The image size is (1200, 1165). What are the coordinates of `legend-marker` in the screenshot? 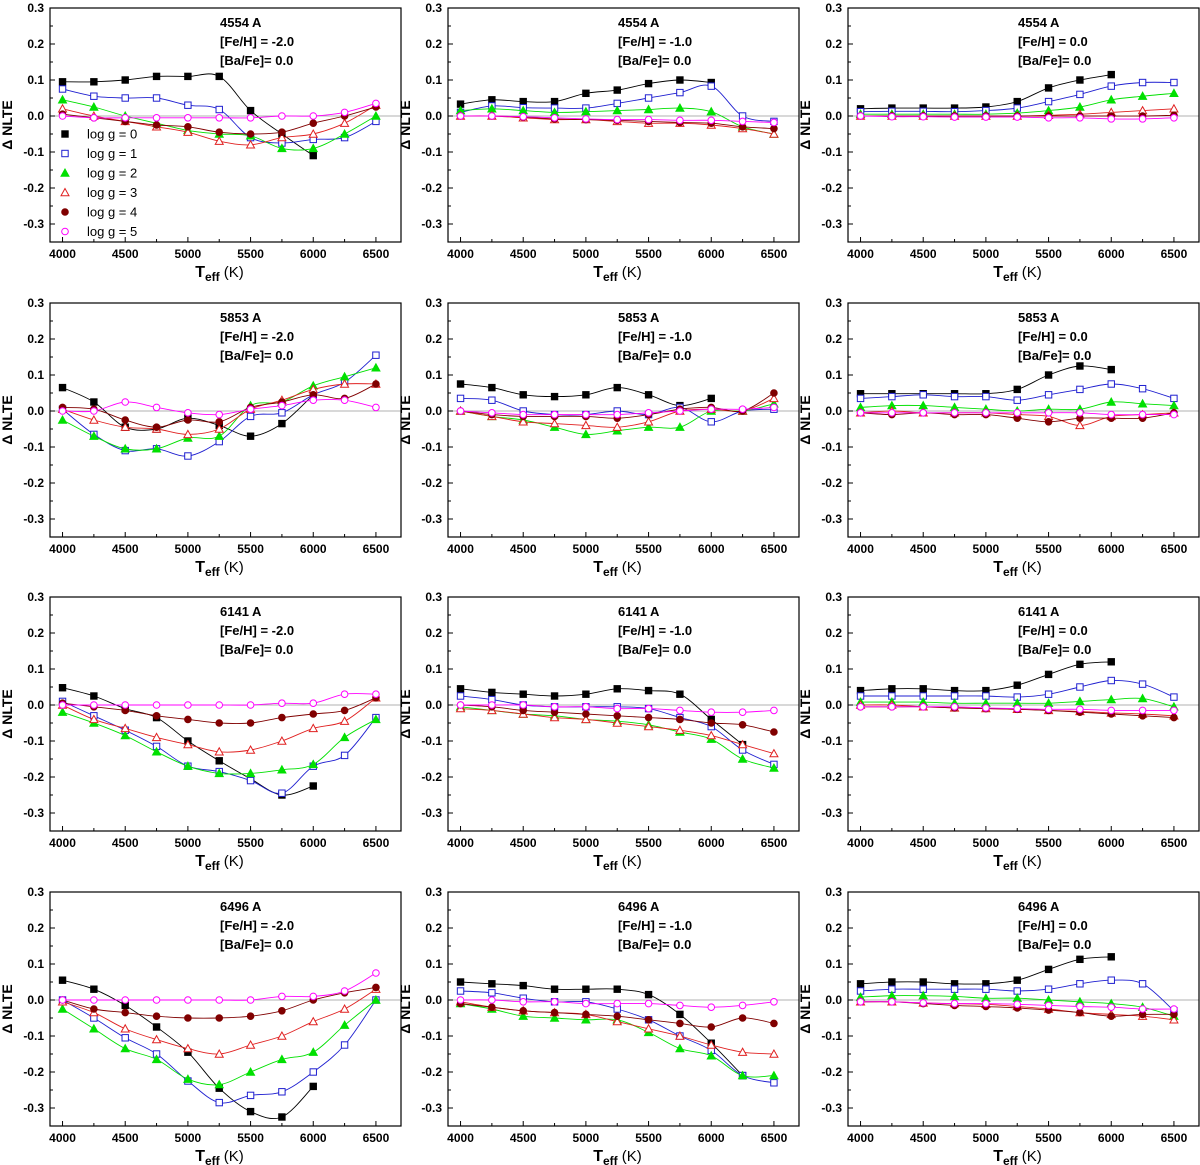 It's located at (65, 134).